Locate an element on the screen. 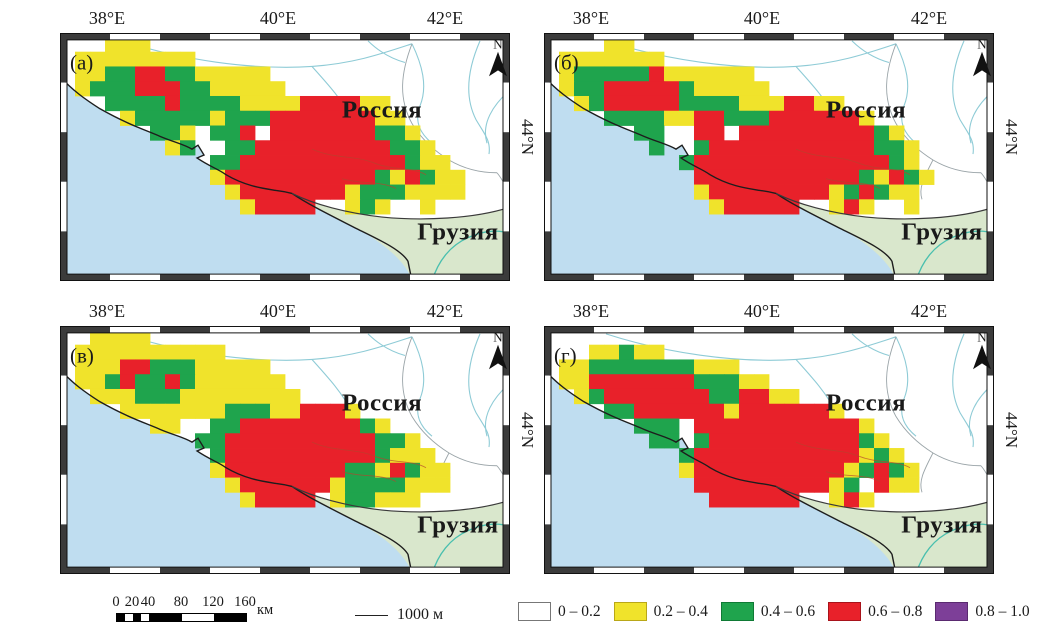 The image size is (1060, 630). lon-tick-label: 40°E is located at coordinates (278, 18).